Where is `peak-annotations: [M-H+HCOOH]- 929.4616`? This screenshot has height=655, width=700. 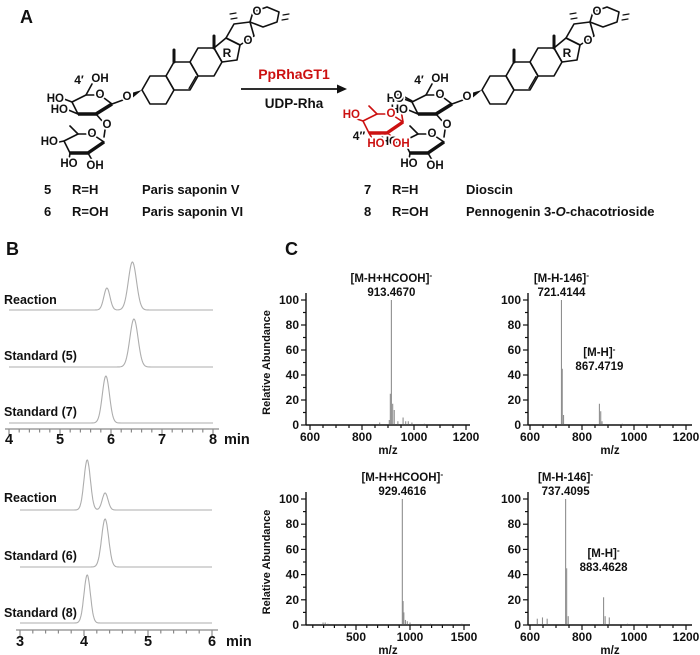 peak-annotations: [M-H+HCOOH]- 929.4616 is located at coordinates (402, 483).